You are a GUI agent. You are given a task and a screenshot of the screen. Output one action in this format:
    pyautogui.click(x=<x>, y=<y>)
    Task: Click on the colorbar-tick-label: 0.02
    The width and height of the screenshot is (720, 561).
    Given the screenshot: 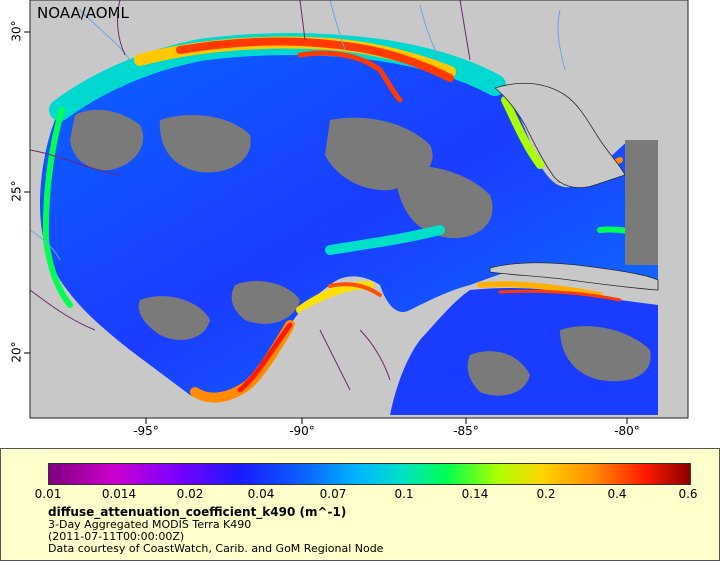 What is the action you would take?
    pyautogui.click(x=190, y=494)
    